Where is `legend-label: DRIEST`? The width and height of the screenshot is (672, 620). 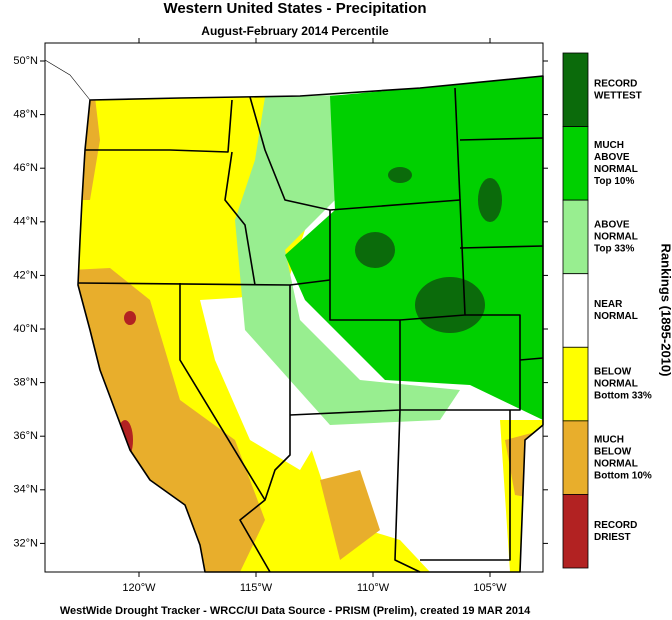
legend-label: DRIEST is located at coordinates (612, 537).